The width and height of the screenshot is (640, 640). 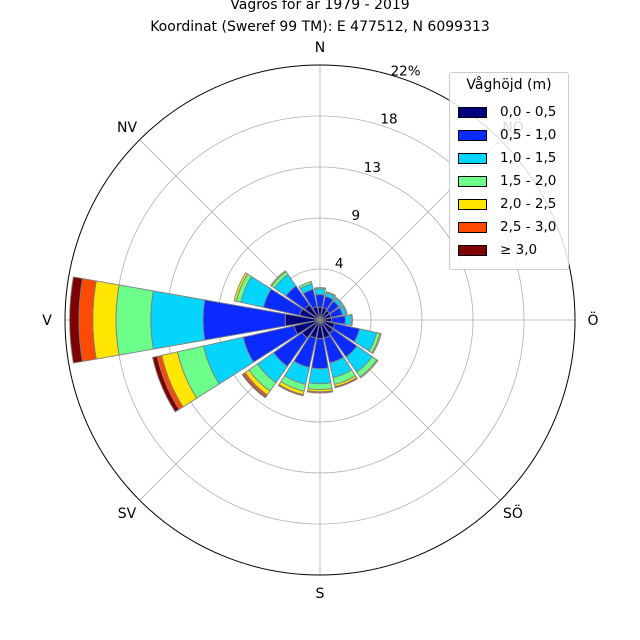 What do you see at coordinates (528, 112) in the screenshot?
I see `legend-label: 0,0 - 0,5` at bounding box center [528, 112].